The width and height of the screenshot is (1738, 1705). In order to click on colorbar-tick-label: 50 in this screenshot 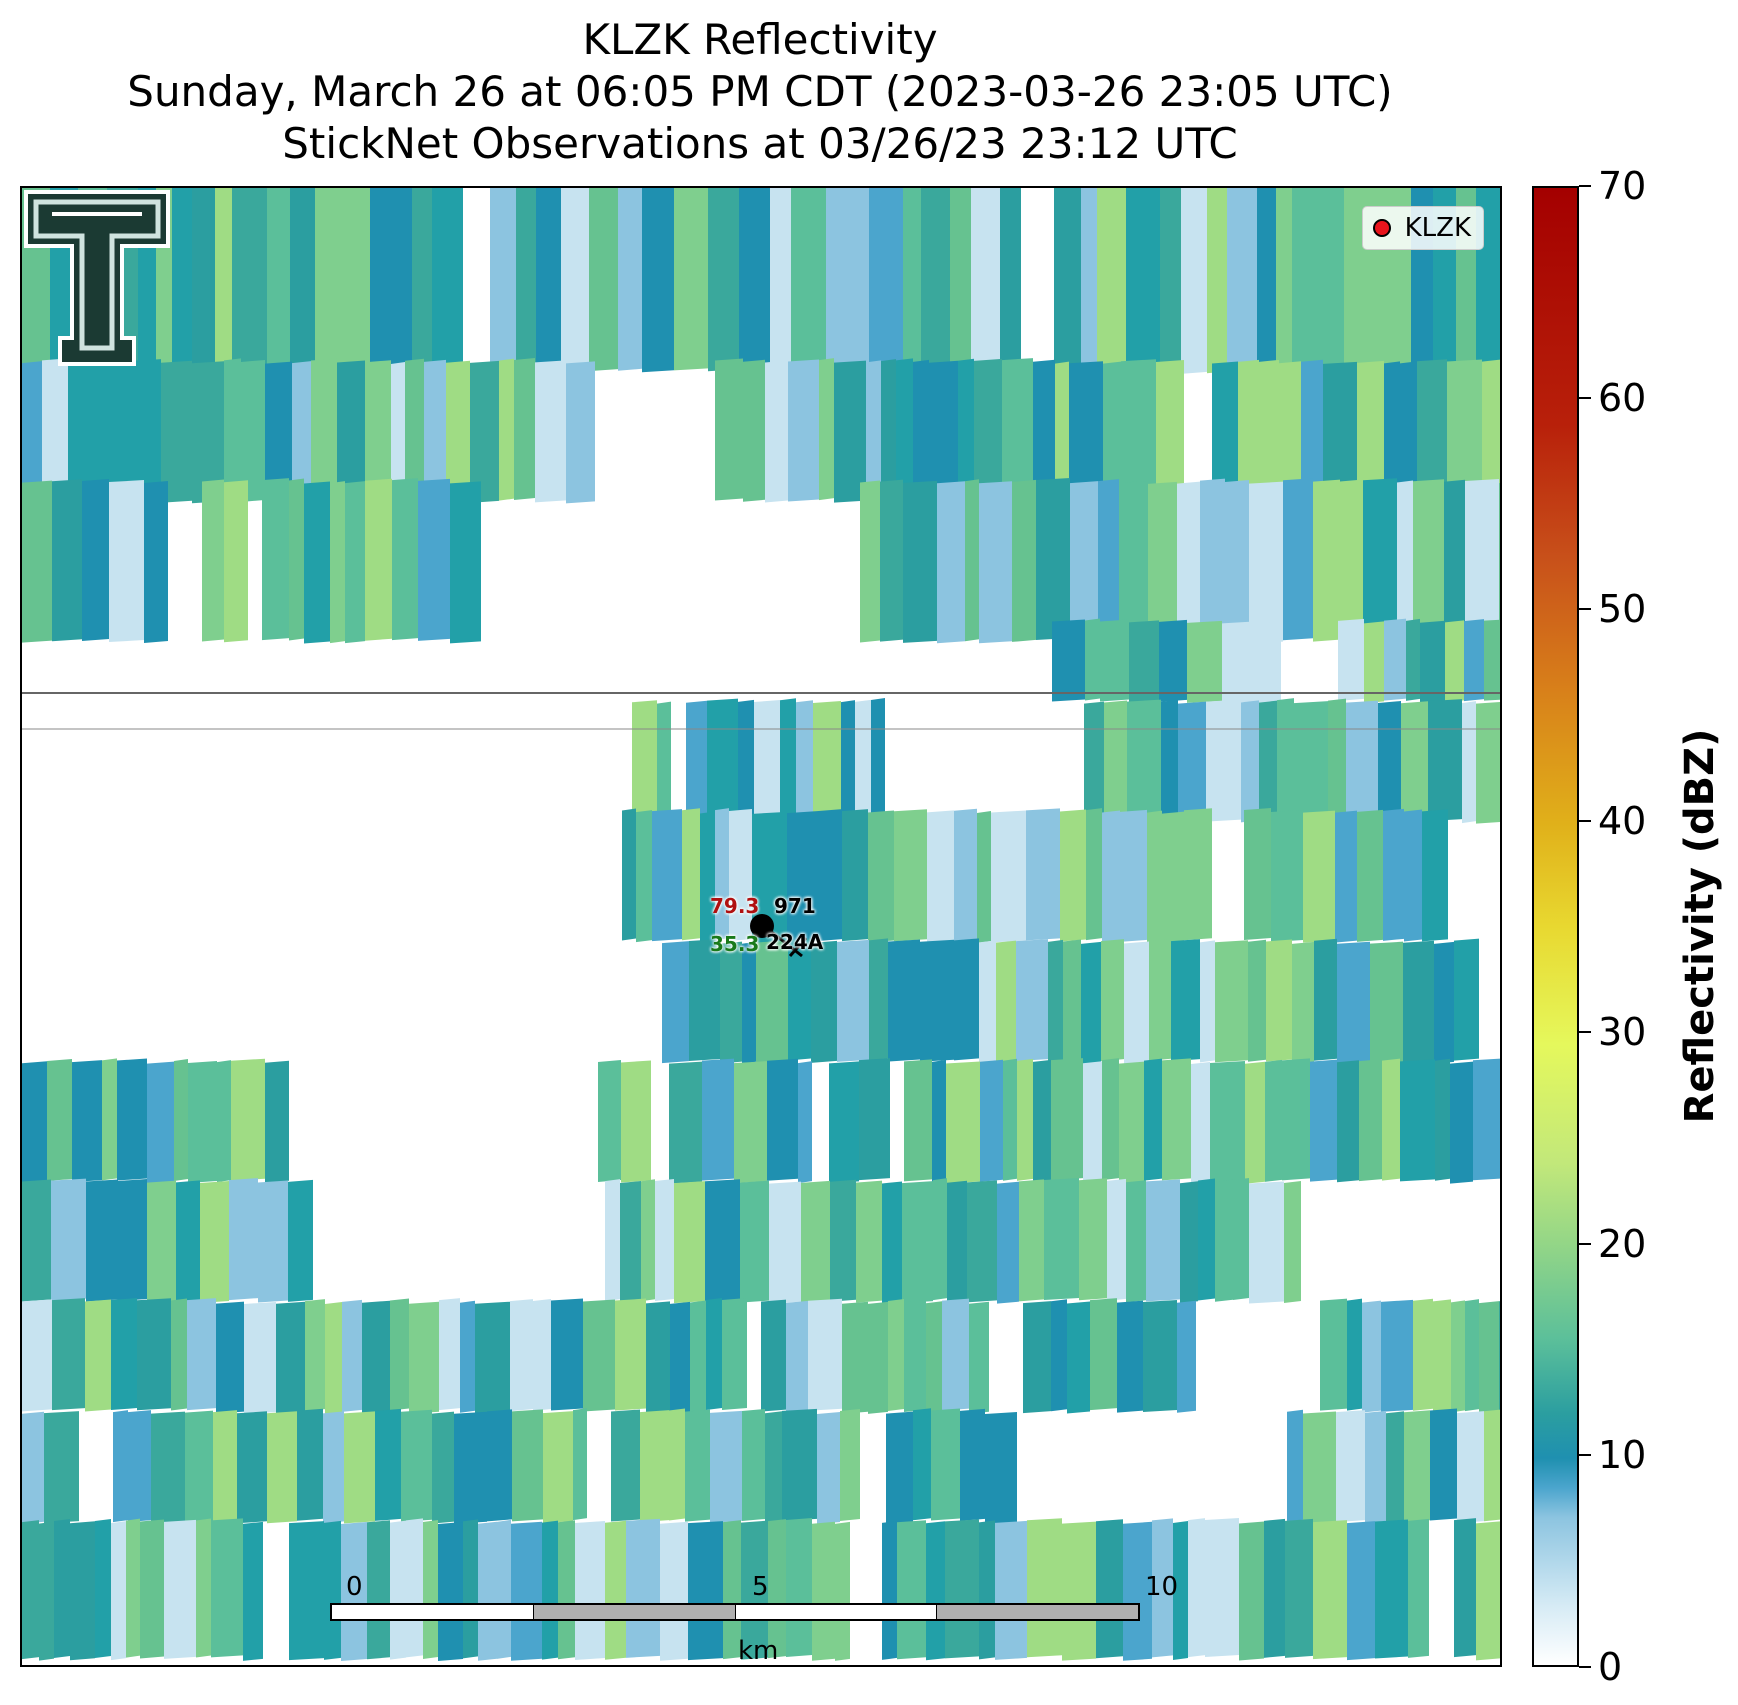, I will do `click(1622, 609)`.